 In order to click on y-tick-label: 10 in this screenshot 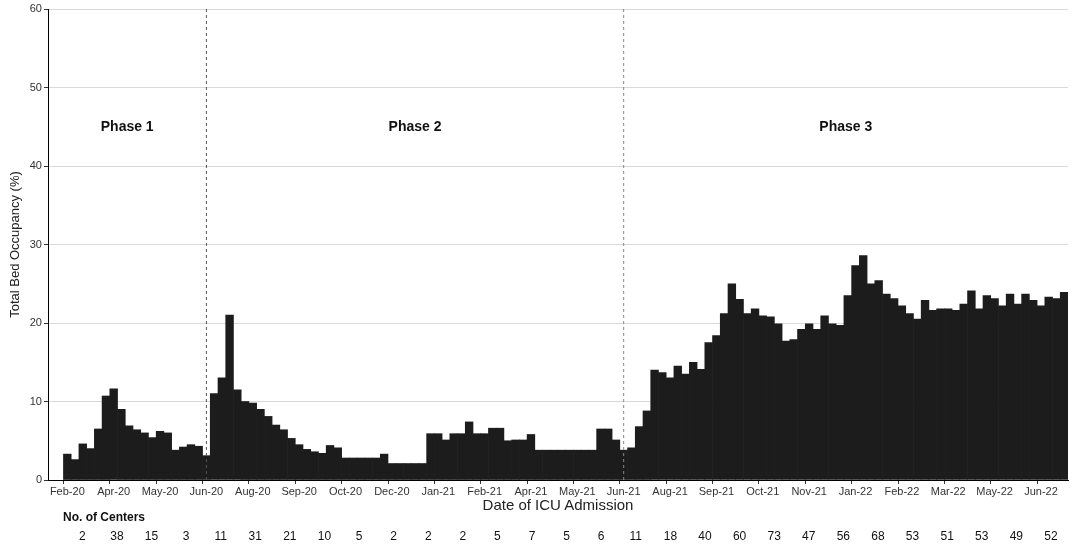, I will do `click(35, 400)`.